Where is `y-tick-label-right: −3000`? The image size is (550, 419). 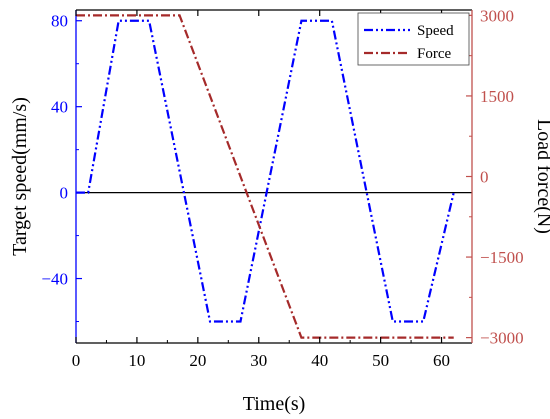 y-tick-label-right: −3000 is located at coordinates (502, 338).